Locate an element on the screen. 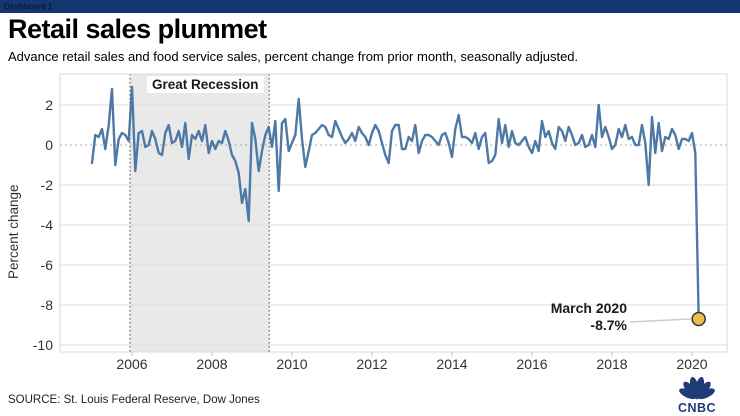 The height and width of the screenshot is (416, 740). recession-band-label: Great Recession is located at coordinates (205, 84).